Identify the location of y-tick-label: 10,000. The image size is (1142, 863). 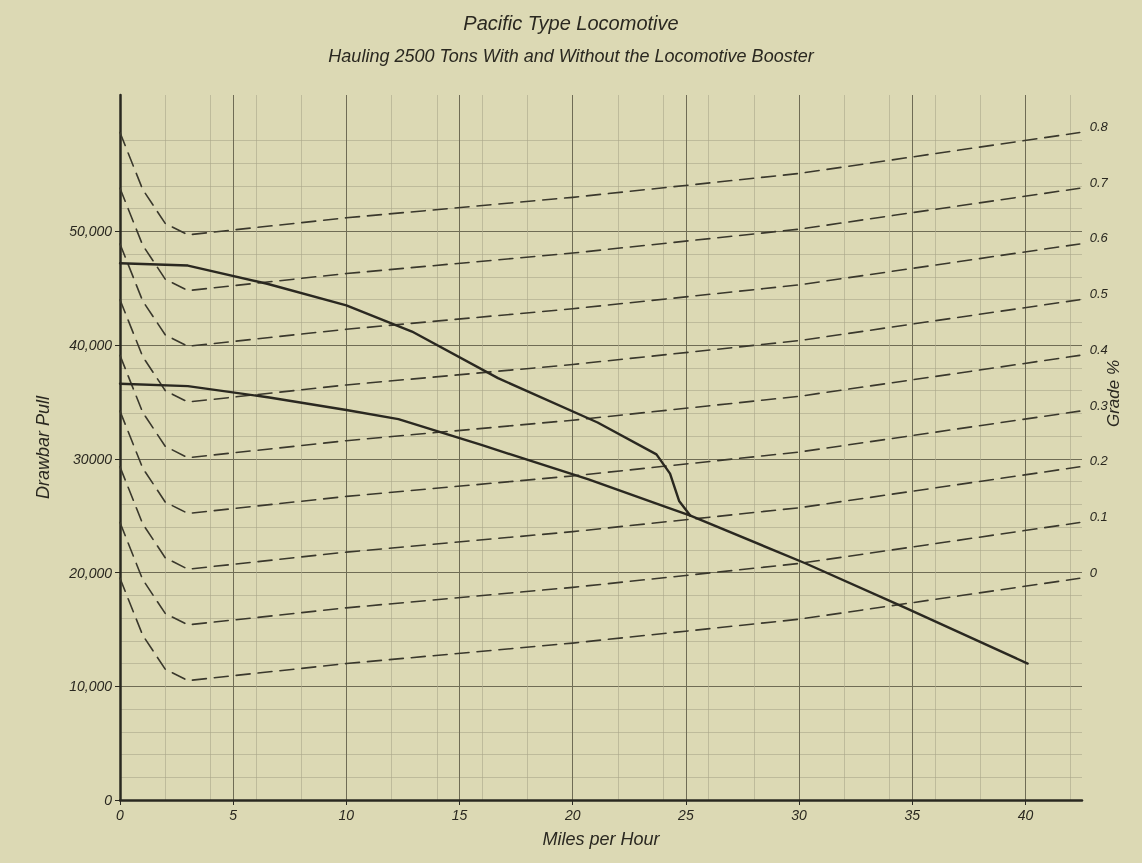
(91, 686).